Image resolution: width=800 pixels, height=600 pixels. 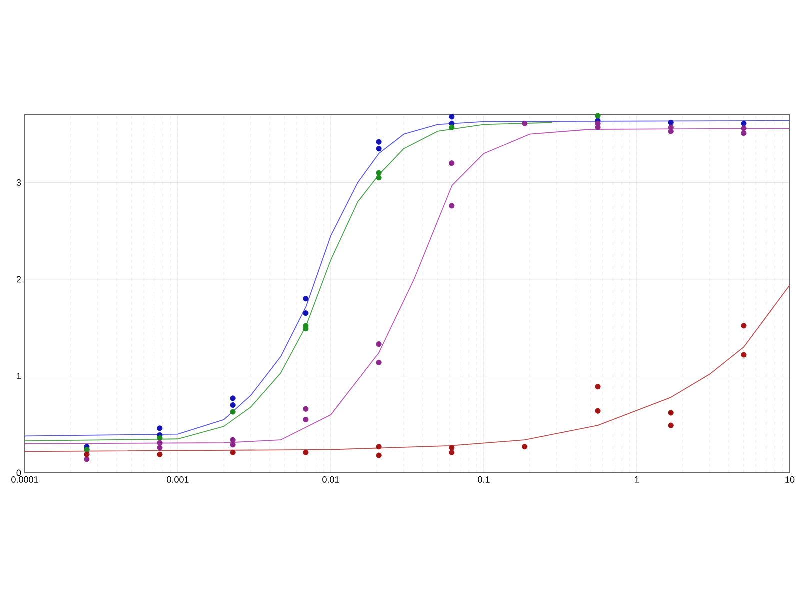 What do you see at coordinates (790, 479) in the screenshot?
I see `x-tick-label: 10` at bounding box center [790, 479].